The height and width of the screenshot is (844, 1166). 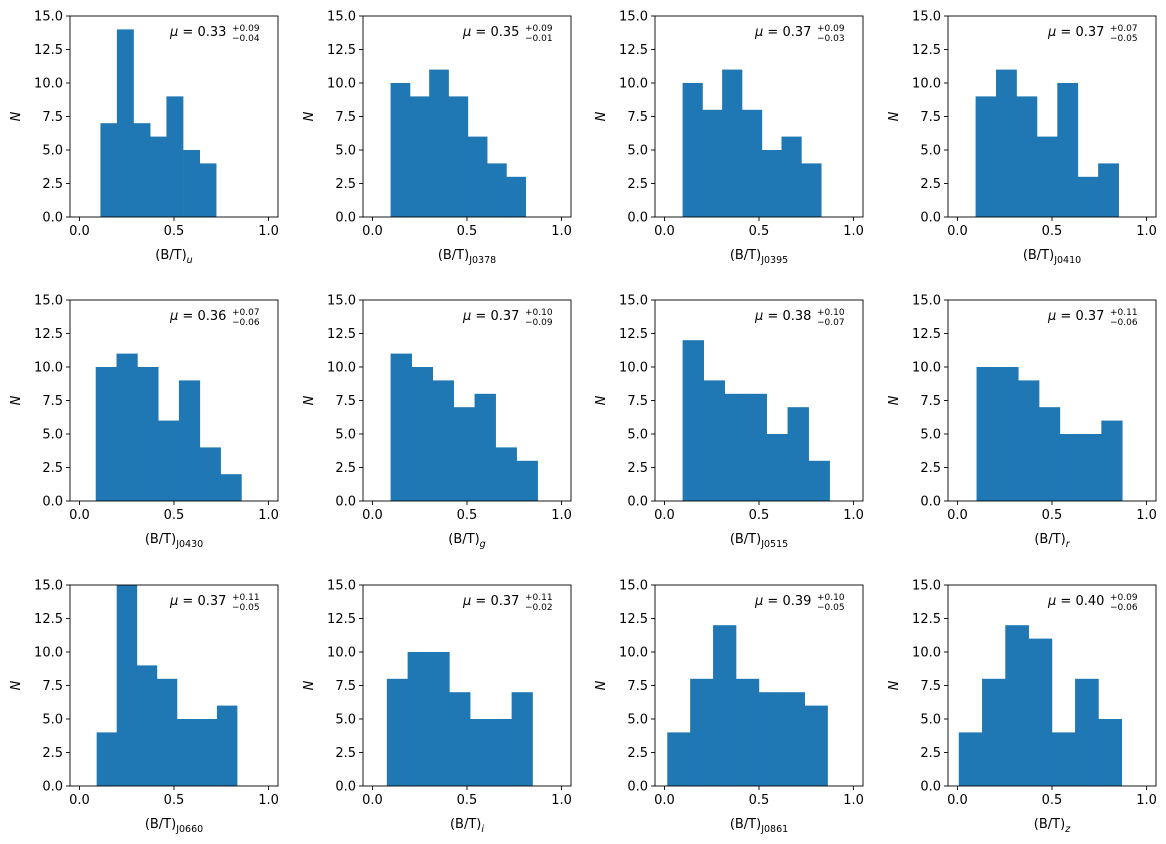 I want to click on mean-annotation-plus: +0.10, so click(x=831, y=313).